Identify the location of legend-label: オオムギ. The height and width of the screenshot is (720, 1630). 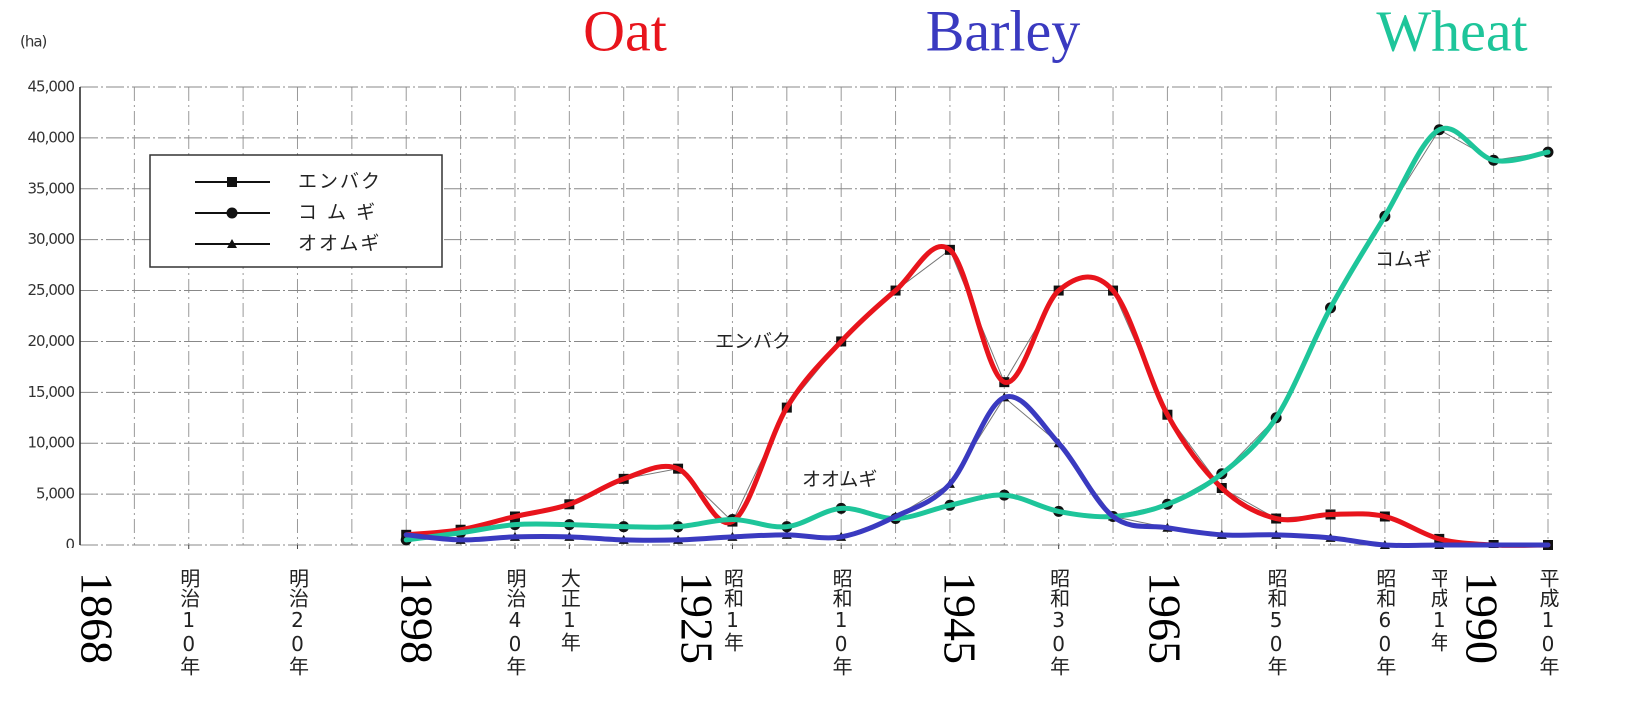
(339, 244).